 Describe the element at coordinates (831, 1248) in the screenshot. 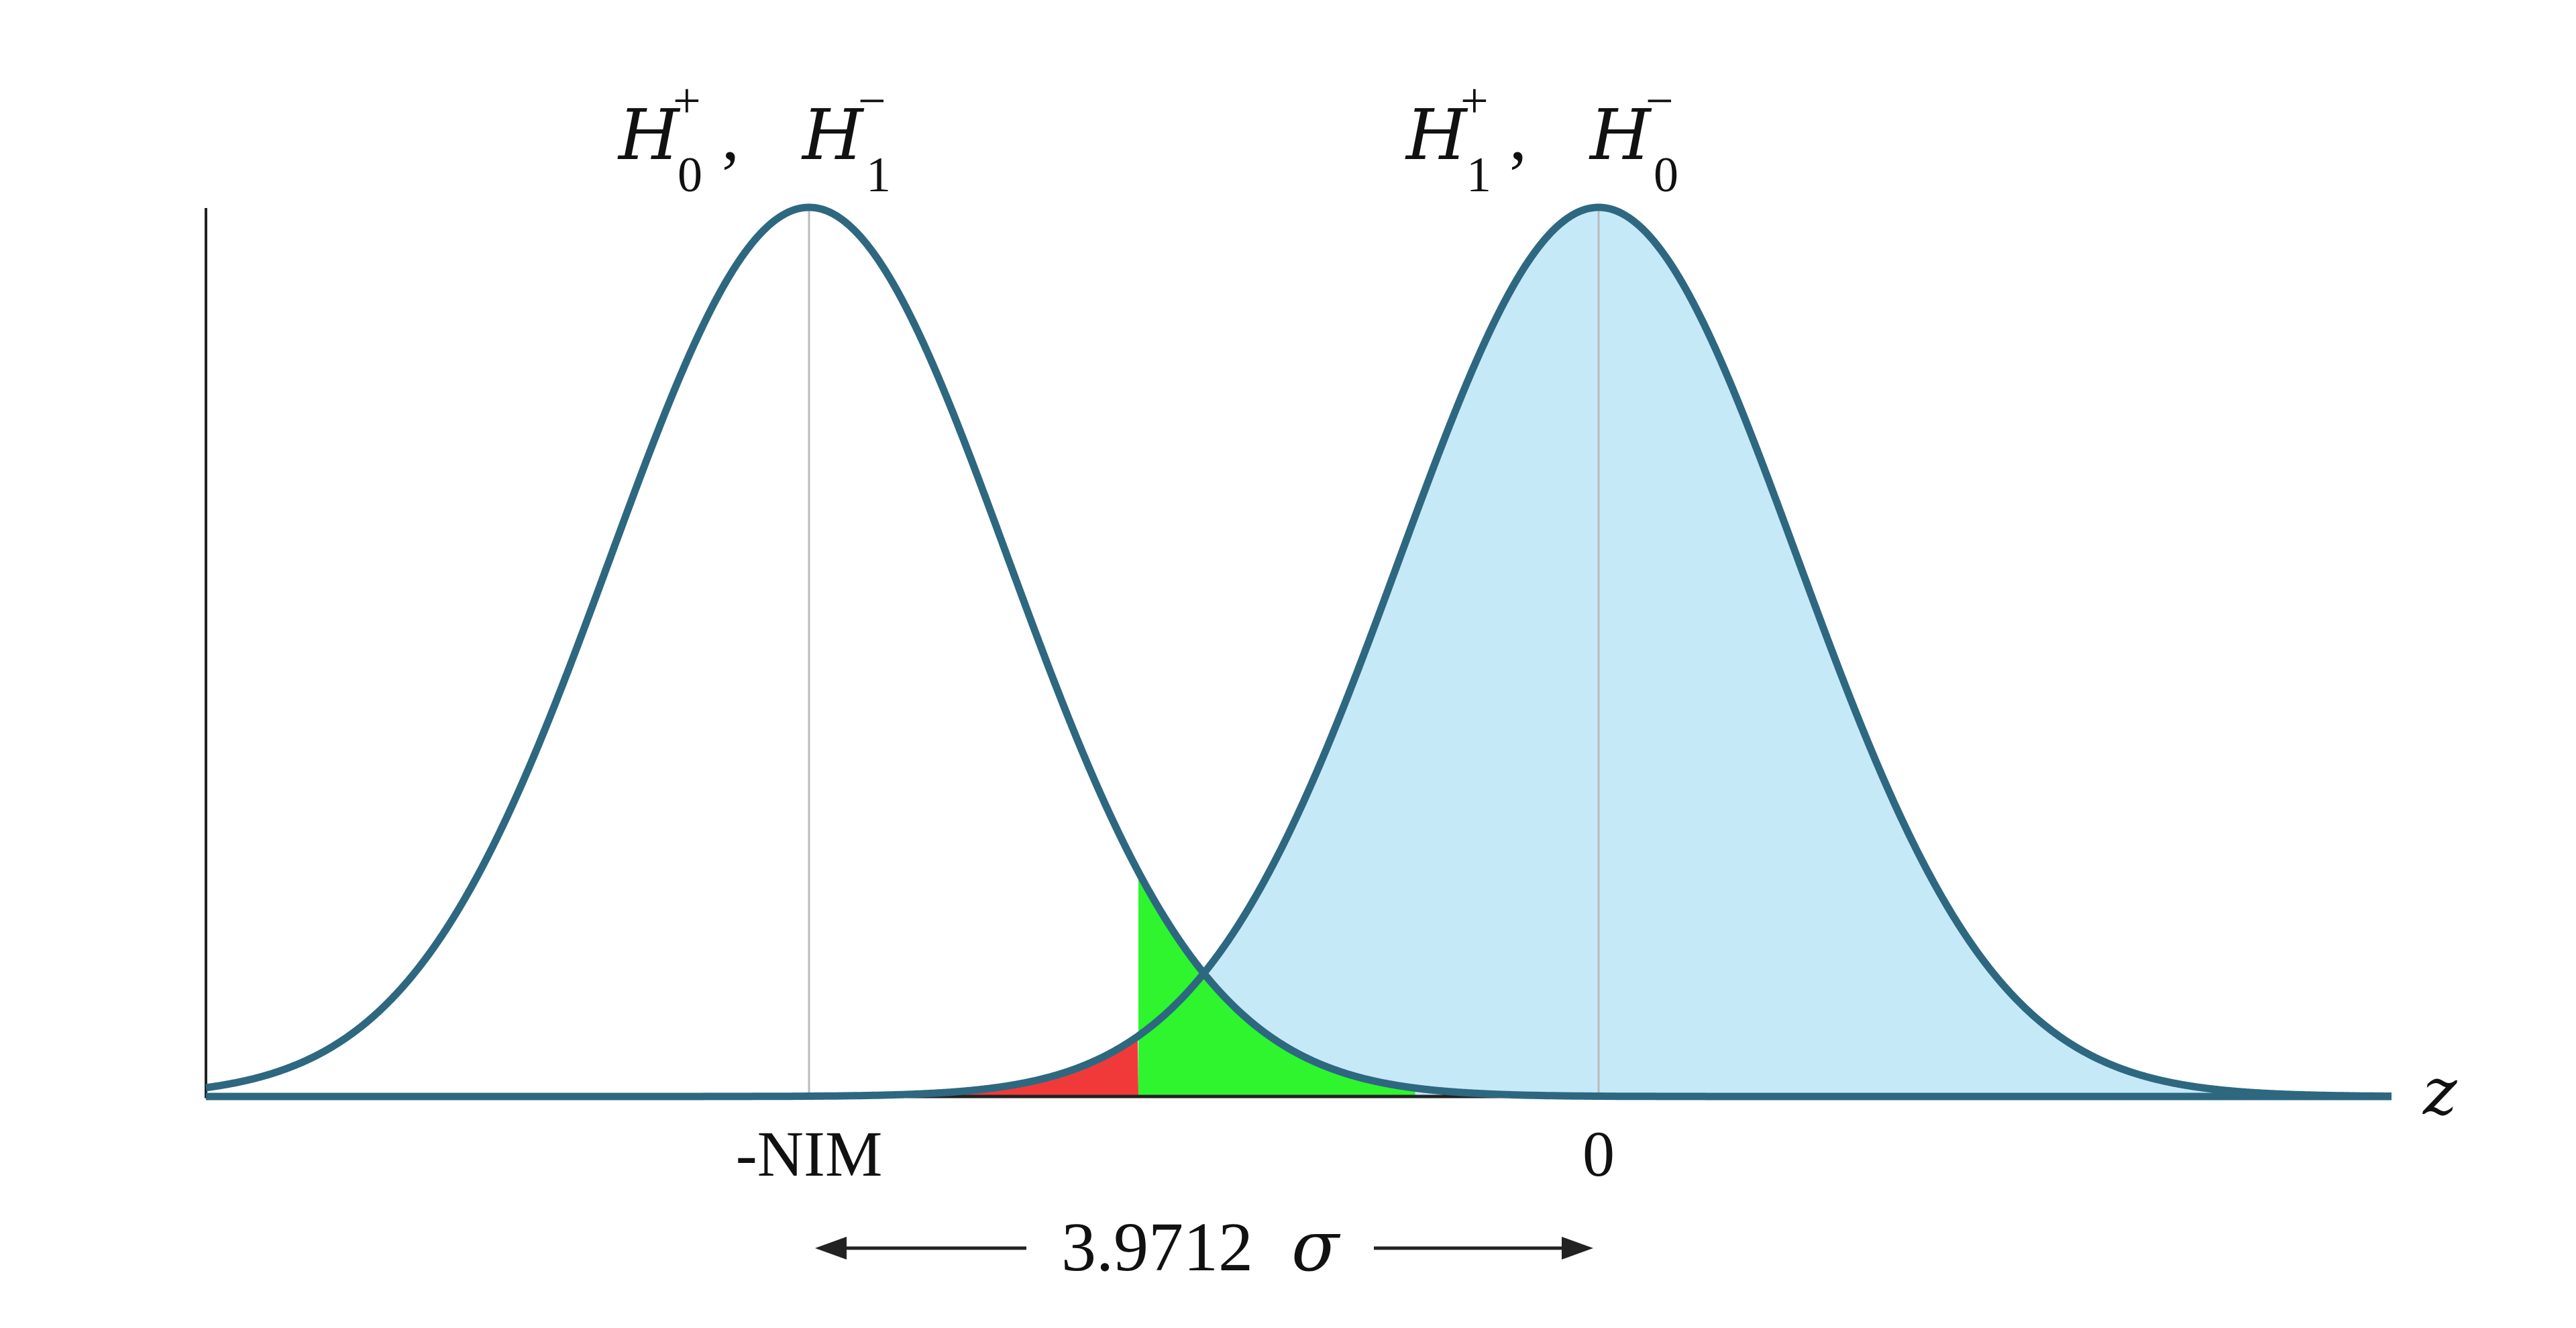

I see `distance-arrowhead-left` at that location.